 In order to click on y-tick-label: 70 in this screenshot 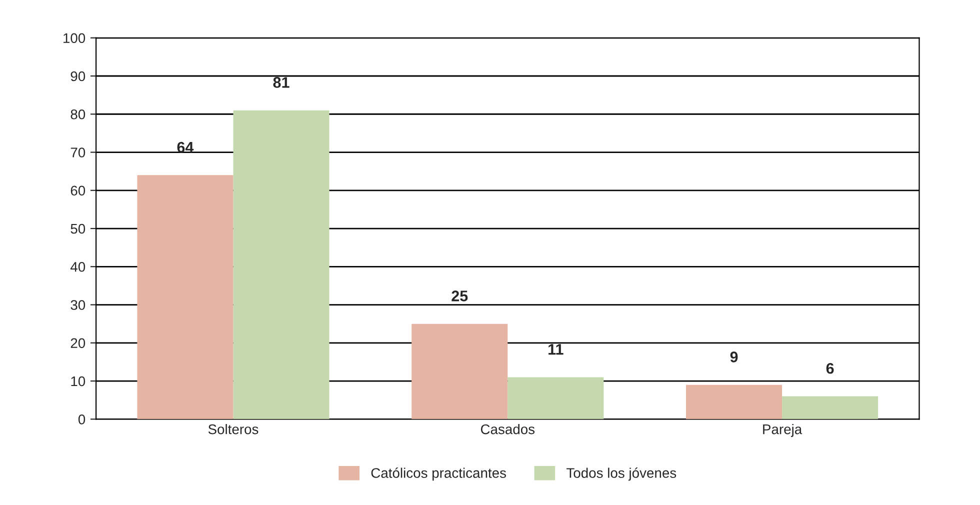, I will do `click(78, 153)`.